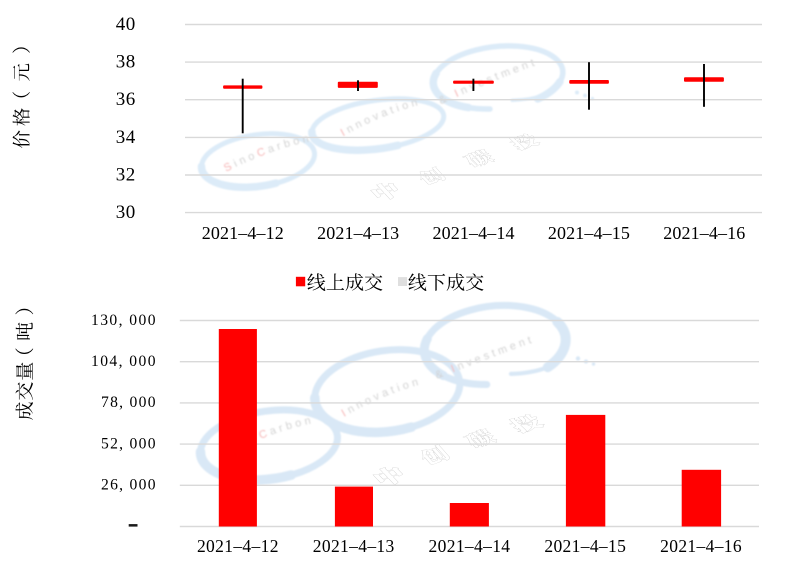 The image size is (787, 561). What do you see at coordinates (126, 137) in the screenshot?
I see `svg-text: 34` at bounding box center [126, 137].